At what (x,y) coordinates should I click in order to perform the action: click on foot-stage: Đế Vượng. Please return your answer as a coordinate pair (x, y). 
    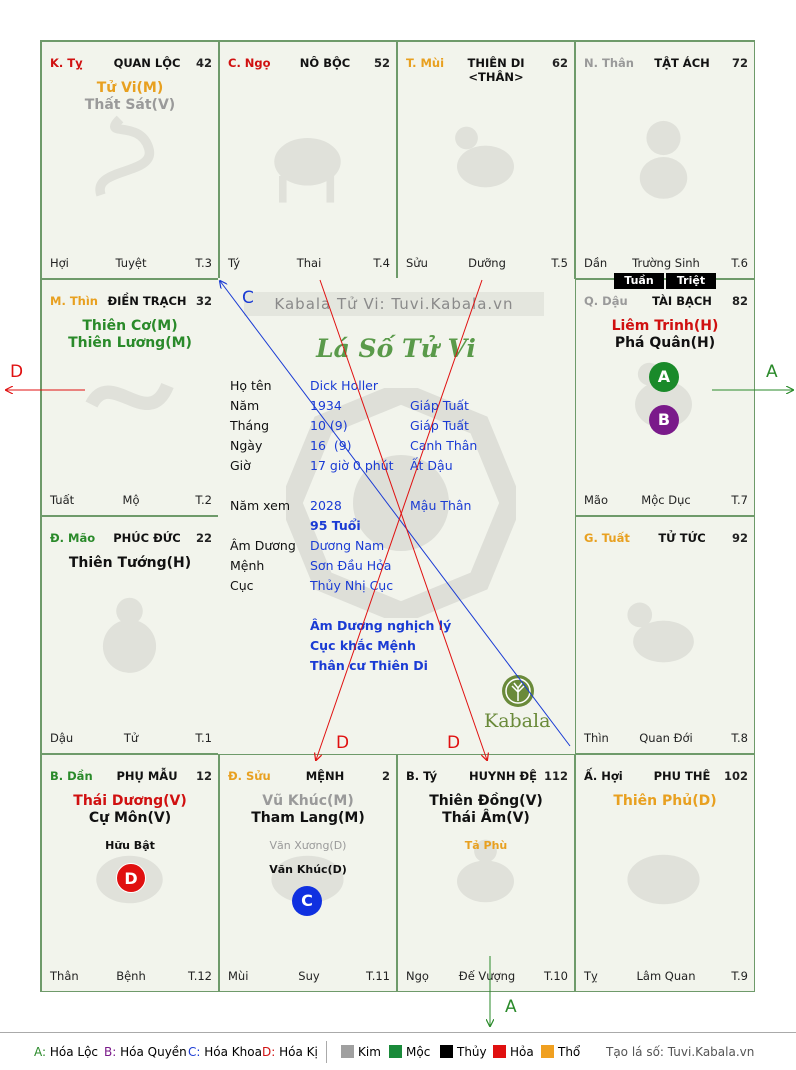
    Looking at the image, I should click on (487, 976).